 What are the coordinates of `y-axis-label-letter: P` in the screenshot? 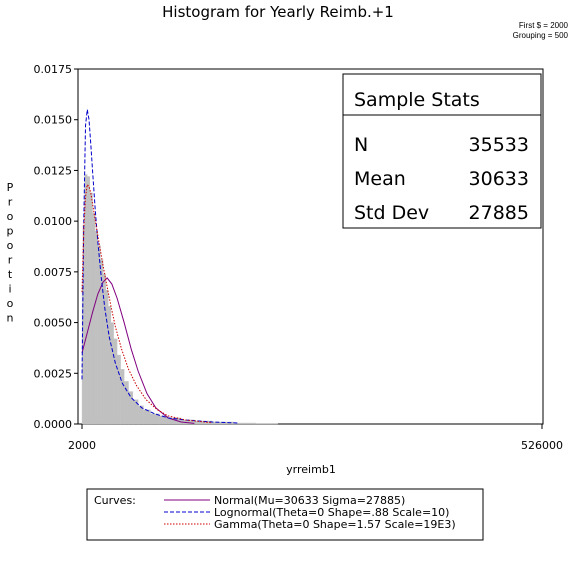 It's located at (10, 187).